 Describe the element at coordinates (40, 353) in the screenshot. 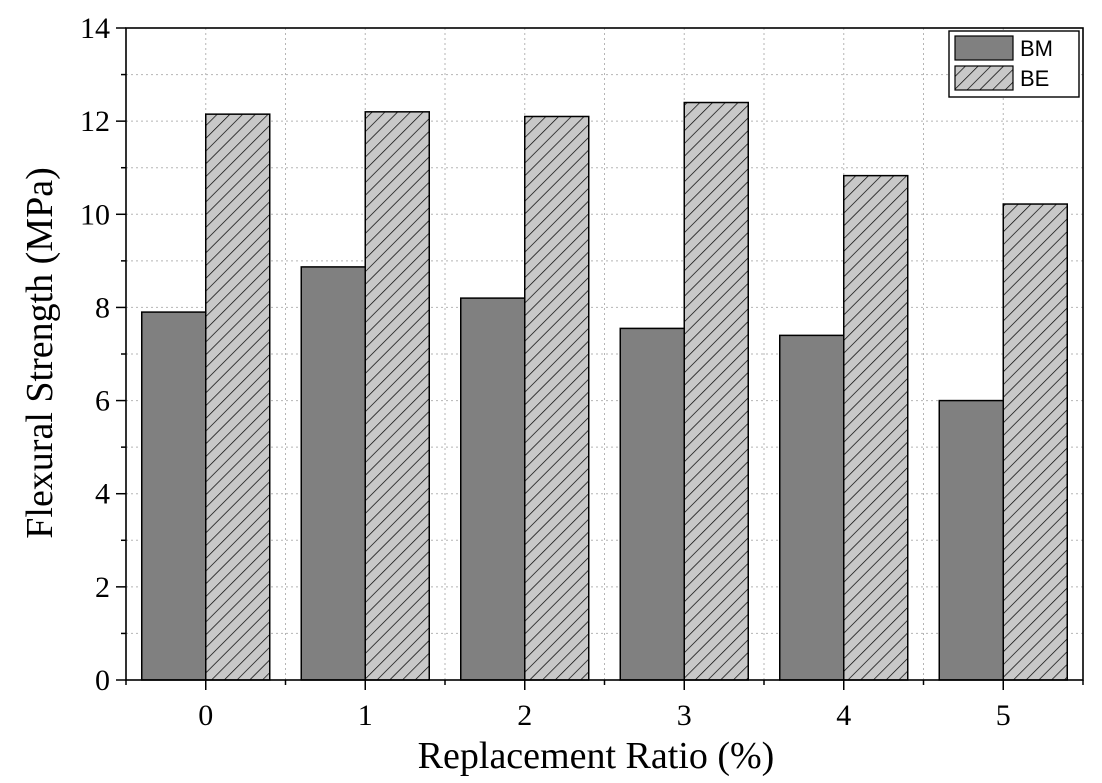

I see `y-axis-title: Flexural Strength (MPa)` at that location.